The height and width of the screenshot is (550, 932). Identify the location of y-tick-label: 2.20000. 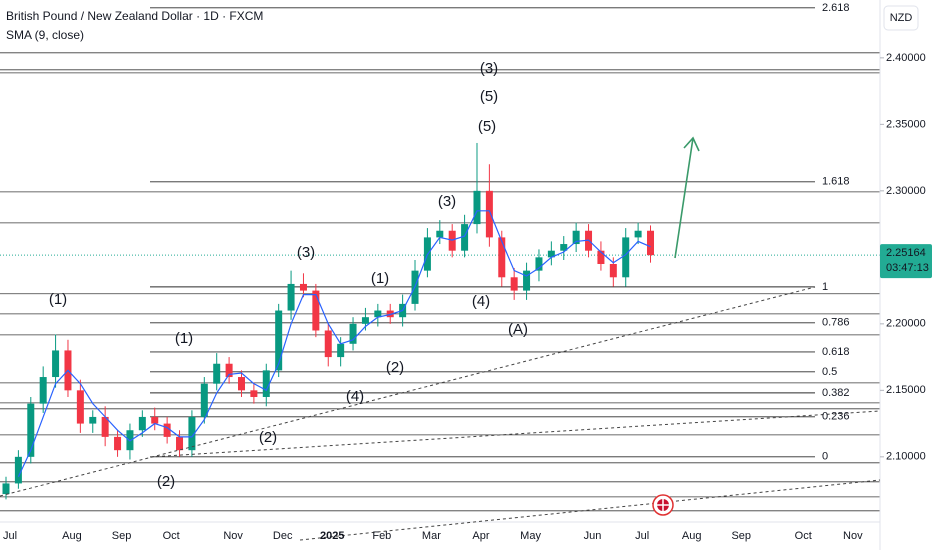
(906, 324).